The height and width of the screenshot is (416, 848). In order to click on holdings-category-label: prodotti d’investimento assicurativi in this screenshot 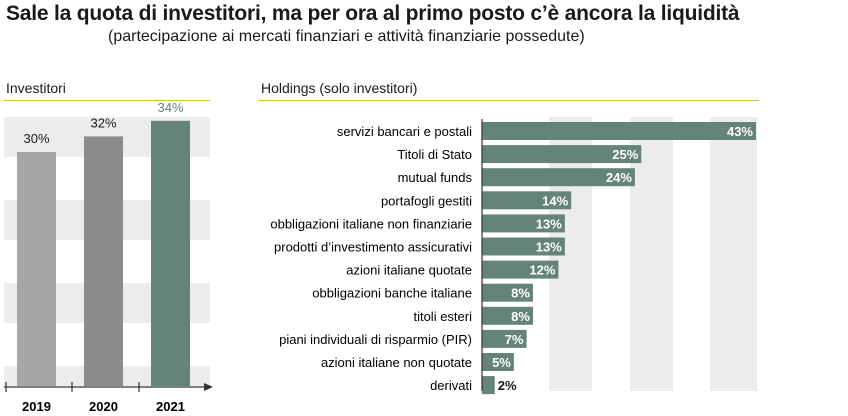, I will do `click(373, 247)`.